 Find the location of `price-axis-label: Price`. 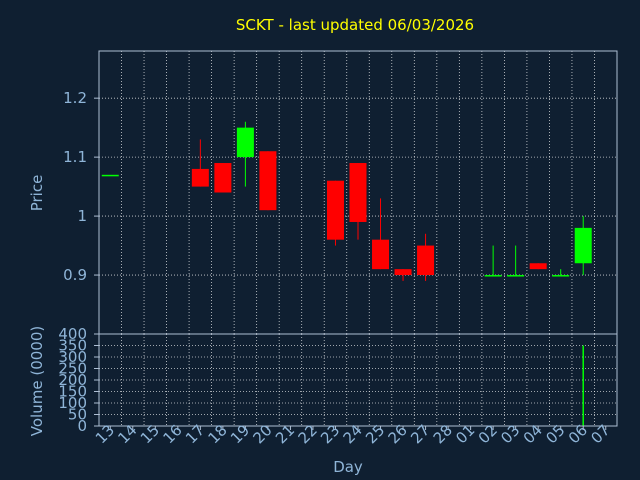

price-axis-label: Price is located at coordinates (37, 193).